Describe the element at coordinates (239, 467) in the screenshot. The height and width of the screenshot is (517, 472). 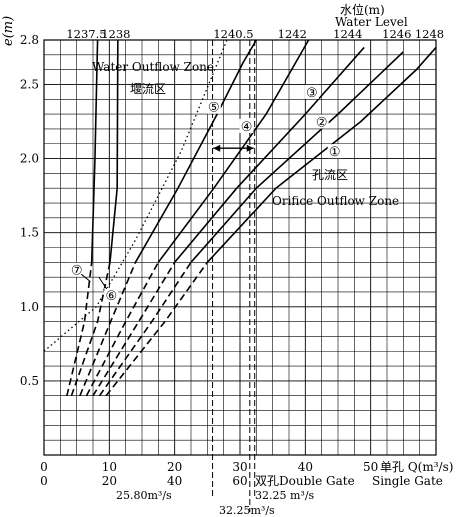
I see `x-single-tick-label: 30` at that location.